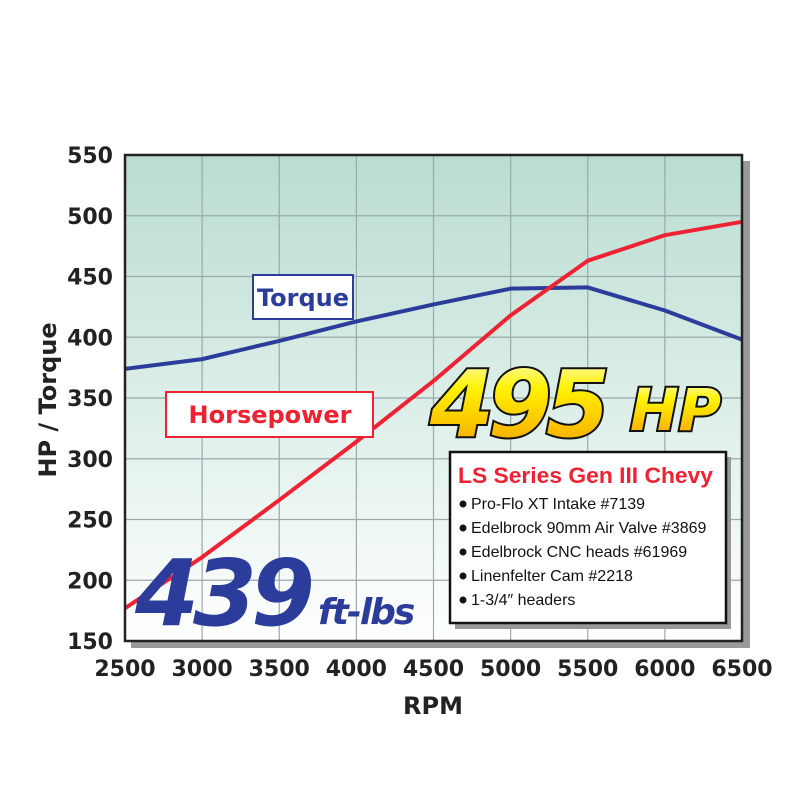 The width and height of the screenshot is (800, 800). Describe the element at coordinates (90, 217) in the screenshot. I see `y-tick-label: 500` at that location.